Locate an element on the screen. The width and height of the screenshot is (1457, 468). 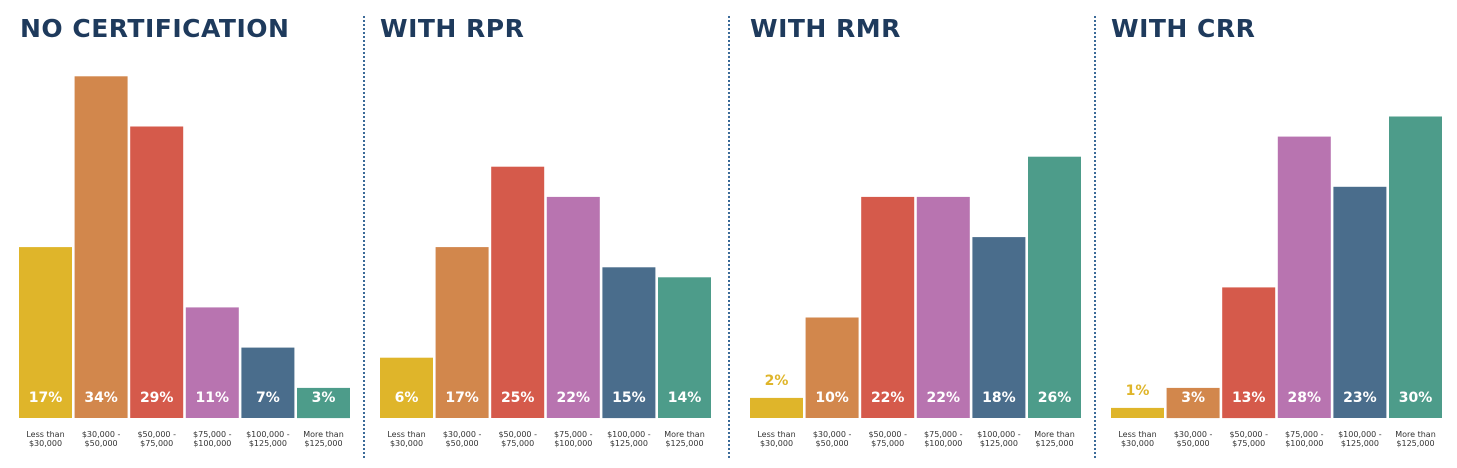
value-label-no-certification-2: 29% is located at coordinates (157, 398).